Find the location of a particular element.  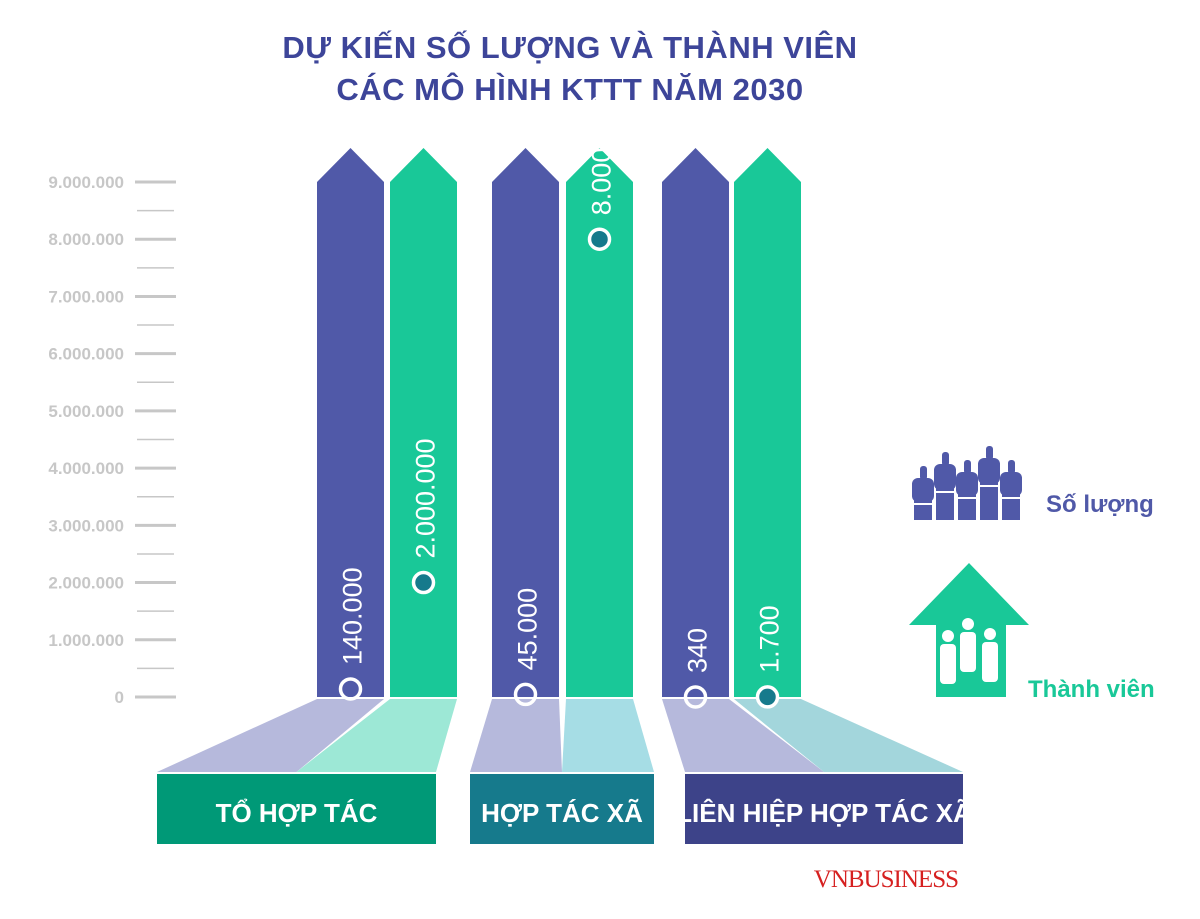

chart-title-line-1: DỰ KIẾN SỐ LƯỢNG VÀ THÀNH VIÊN is located at coordinates (570, 47).